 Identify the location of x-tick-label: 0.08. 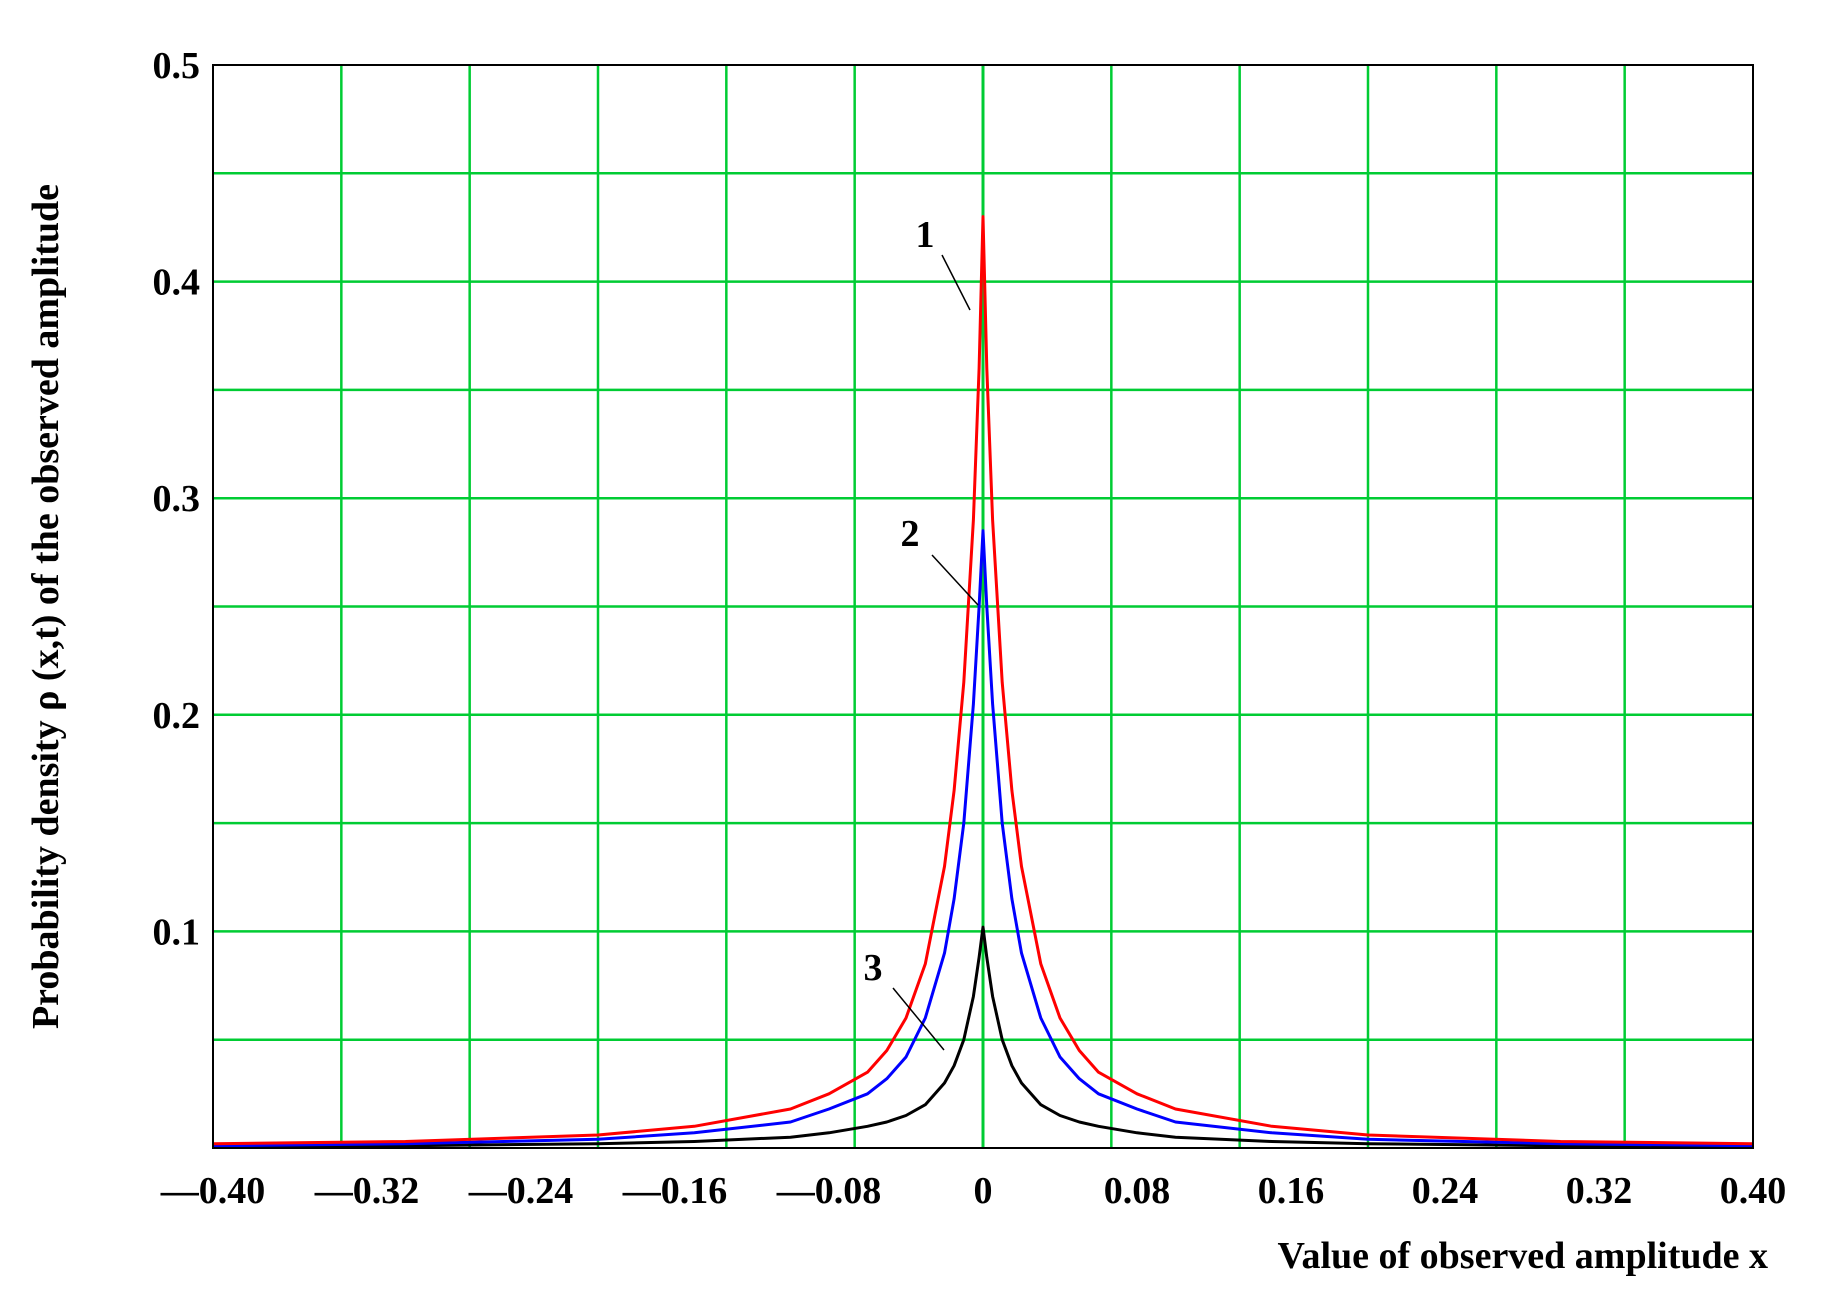
(1137, 1191).